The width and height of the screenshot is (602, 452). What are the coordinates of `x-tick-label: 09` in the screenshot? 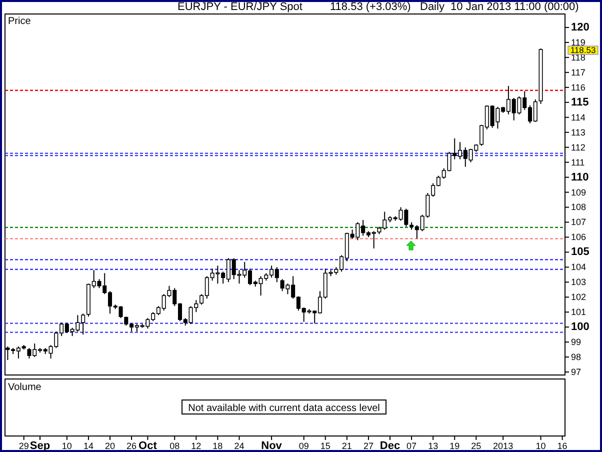 It's located at (303, 446).